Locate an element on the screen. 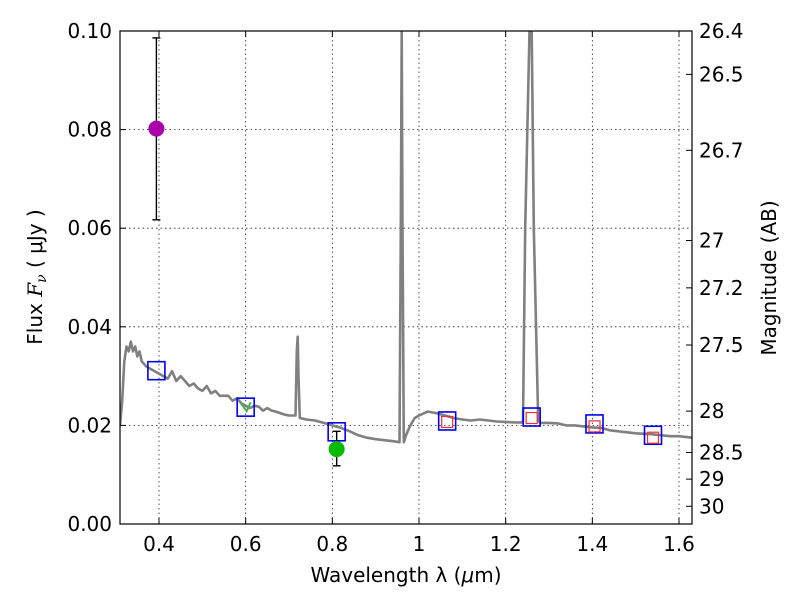  magnitude-tick-label: 26.7 is located at coordinates (721, 150).